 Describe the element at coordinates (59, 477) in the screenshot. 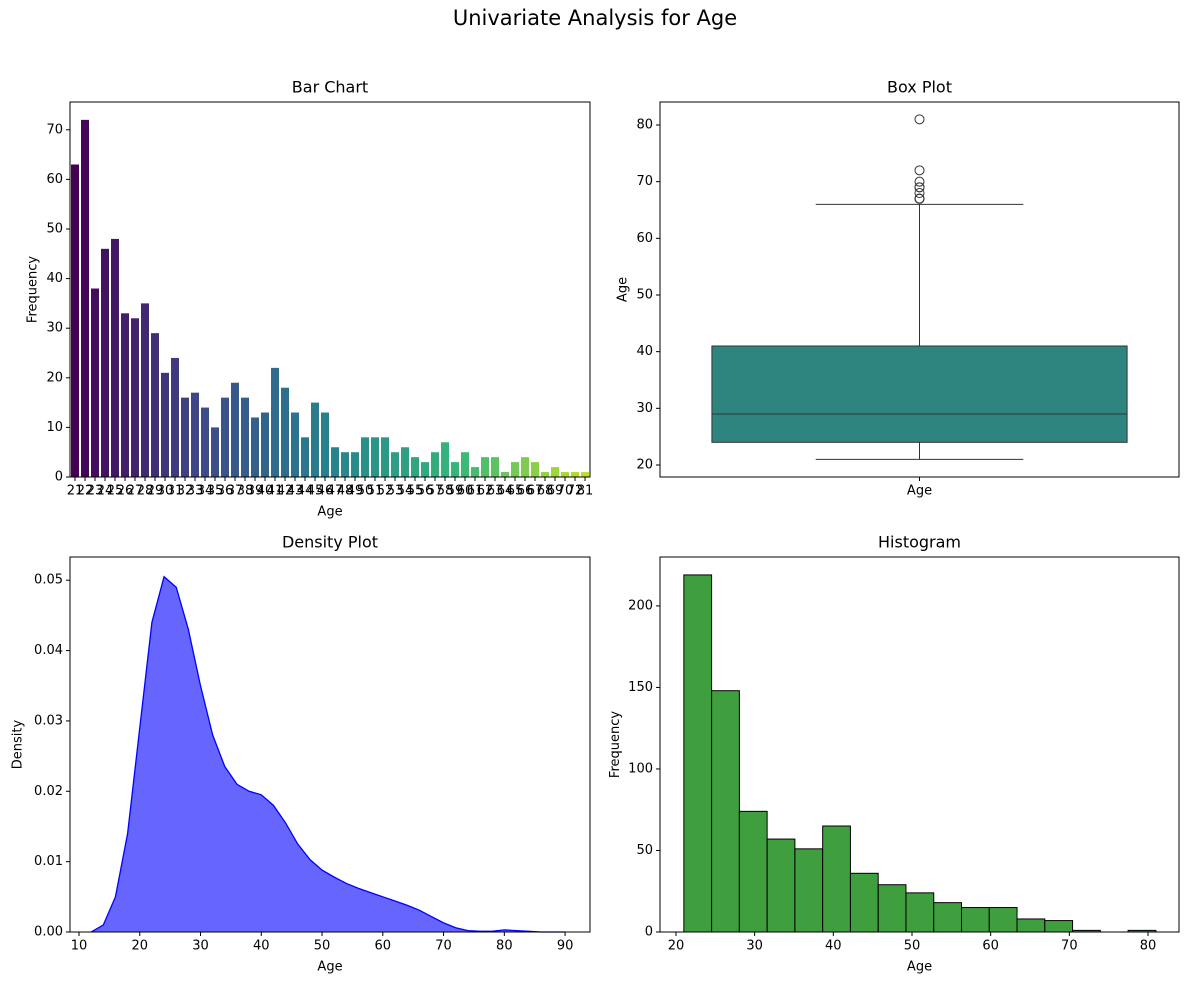

I see `y-tick-label: 0` at that location.